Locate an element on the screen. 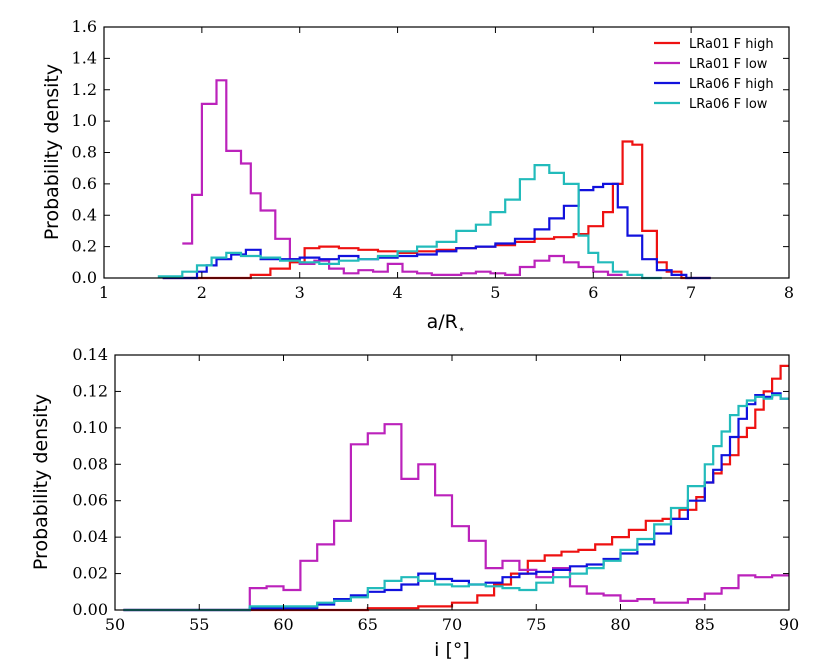 The width and height of the screenshot is (830, 664). top-xtick-label: 5 is located at coordinates (495, 292).